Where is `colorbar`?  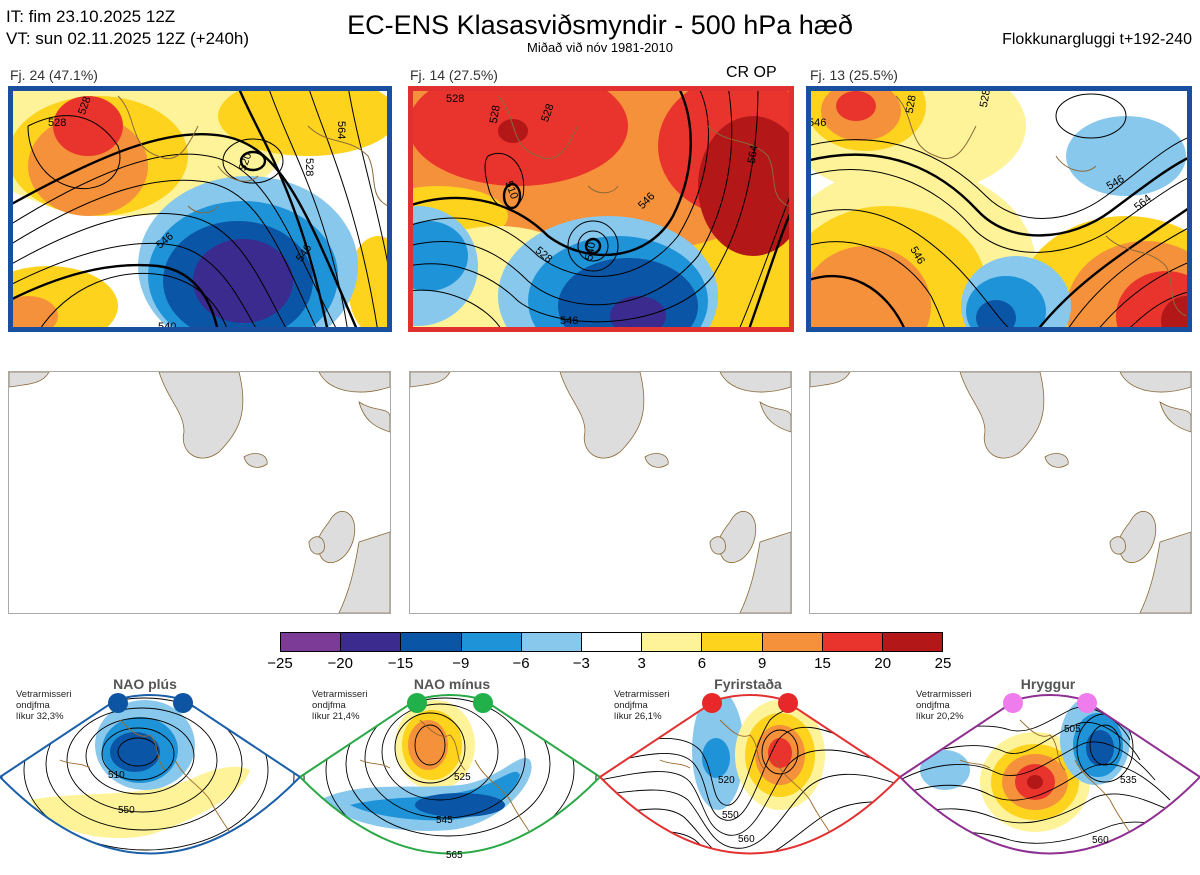
colorbar is located at coordinates (611, 642).